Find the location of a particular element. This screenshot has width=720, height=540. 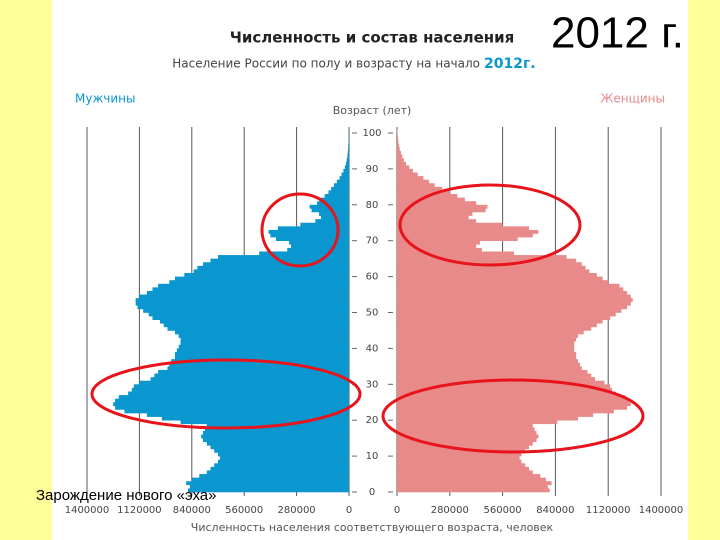

x-tick-label: 280000 is located at coordinates (450, 510).